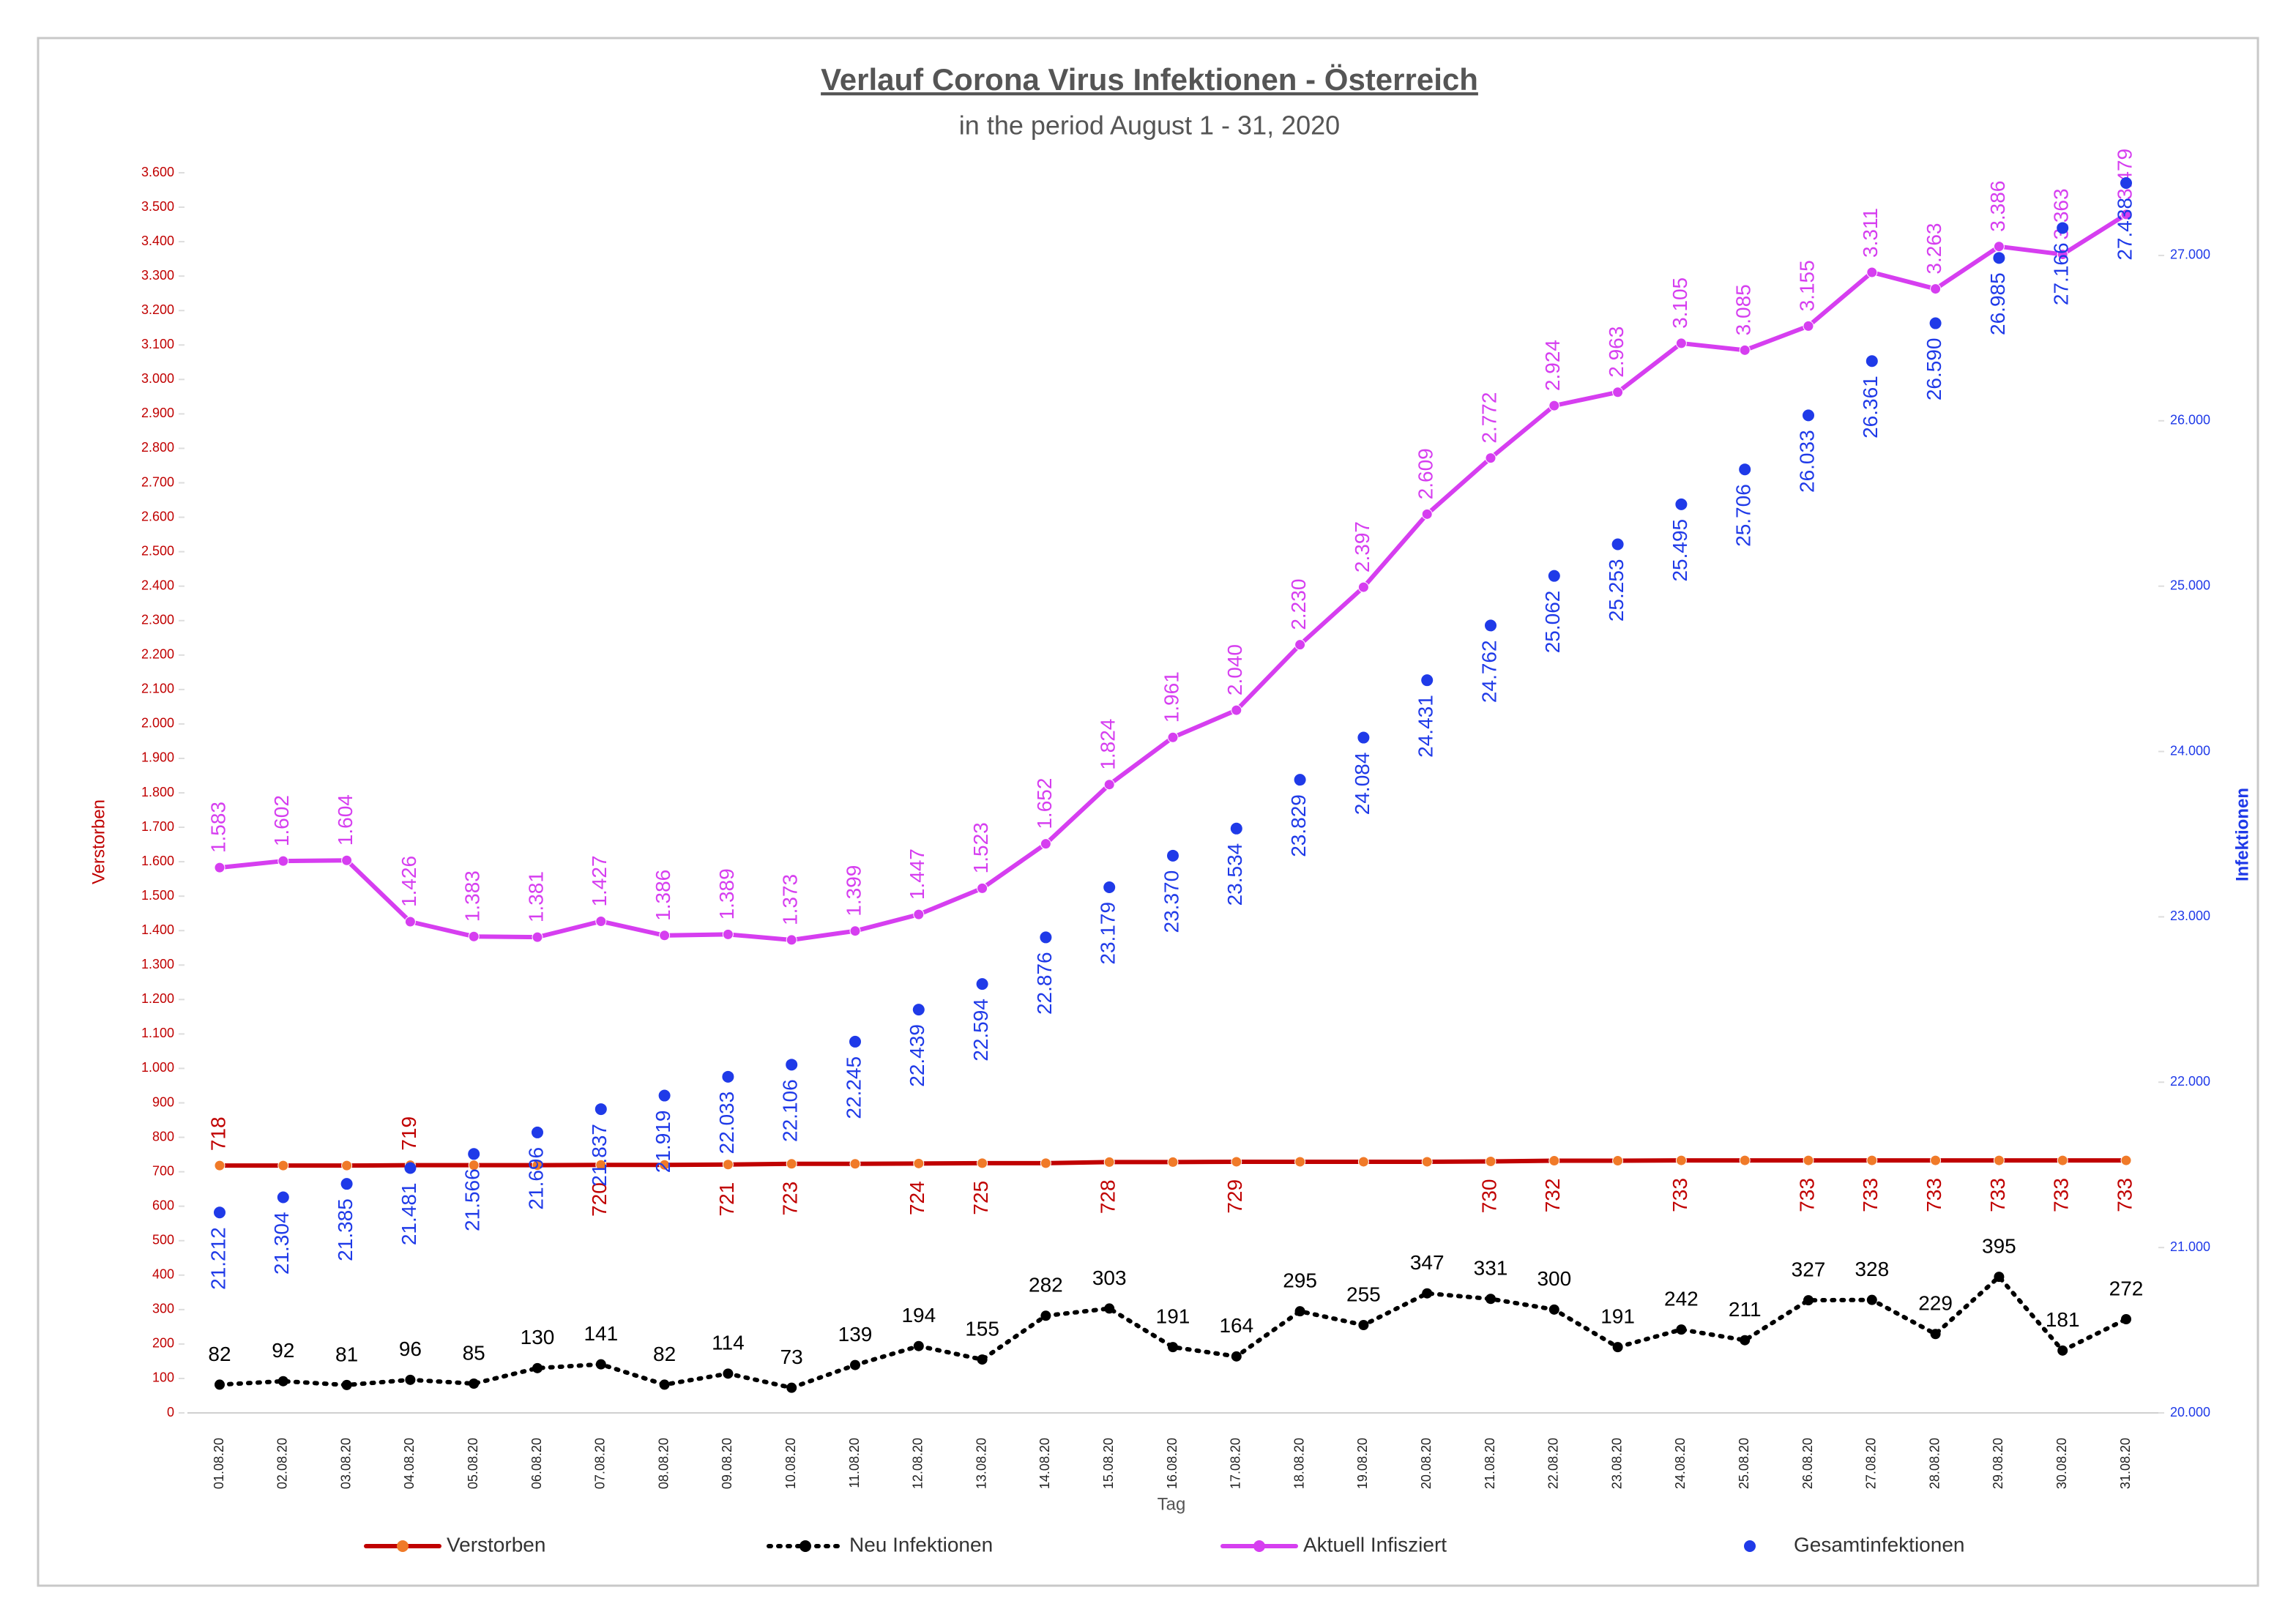 This screenshot has height=1623, width=2296. I want to click on y-tick-label: 2.200, so click(157, 654).